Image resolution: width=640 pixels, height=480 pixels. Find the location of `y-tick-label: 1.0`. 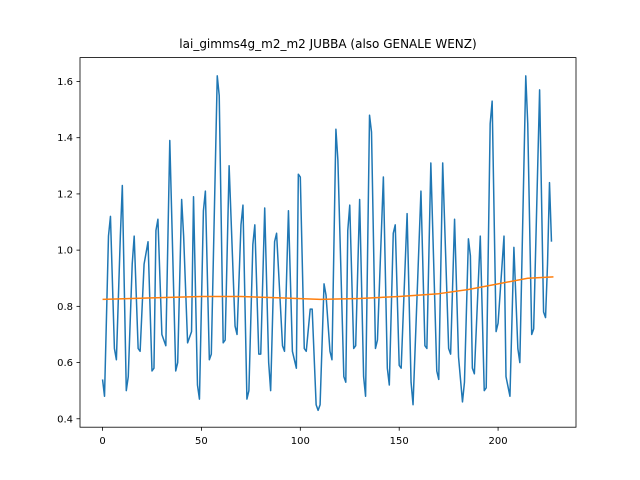

y-tick-label: 1.0 is located at coordinates (65, 251).